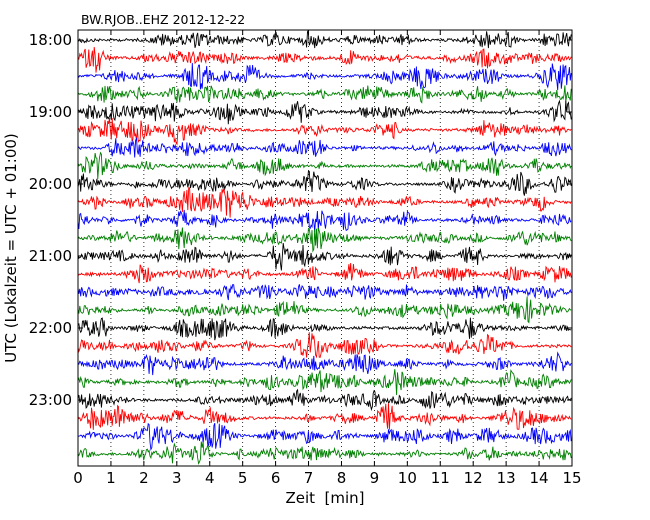 This screenshot has height=520, width=650. I want to click on y-tick-label: 22:00, so click(50, 328).